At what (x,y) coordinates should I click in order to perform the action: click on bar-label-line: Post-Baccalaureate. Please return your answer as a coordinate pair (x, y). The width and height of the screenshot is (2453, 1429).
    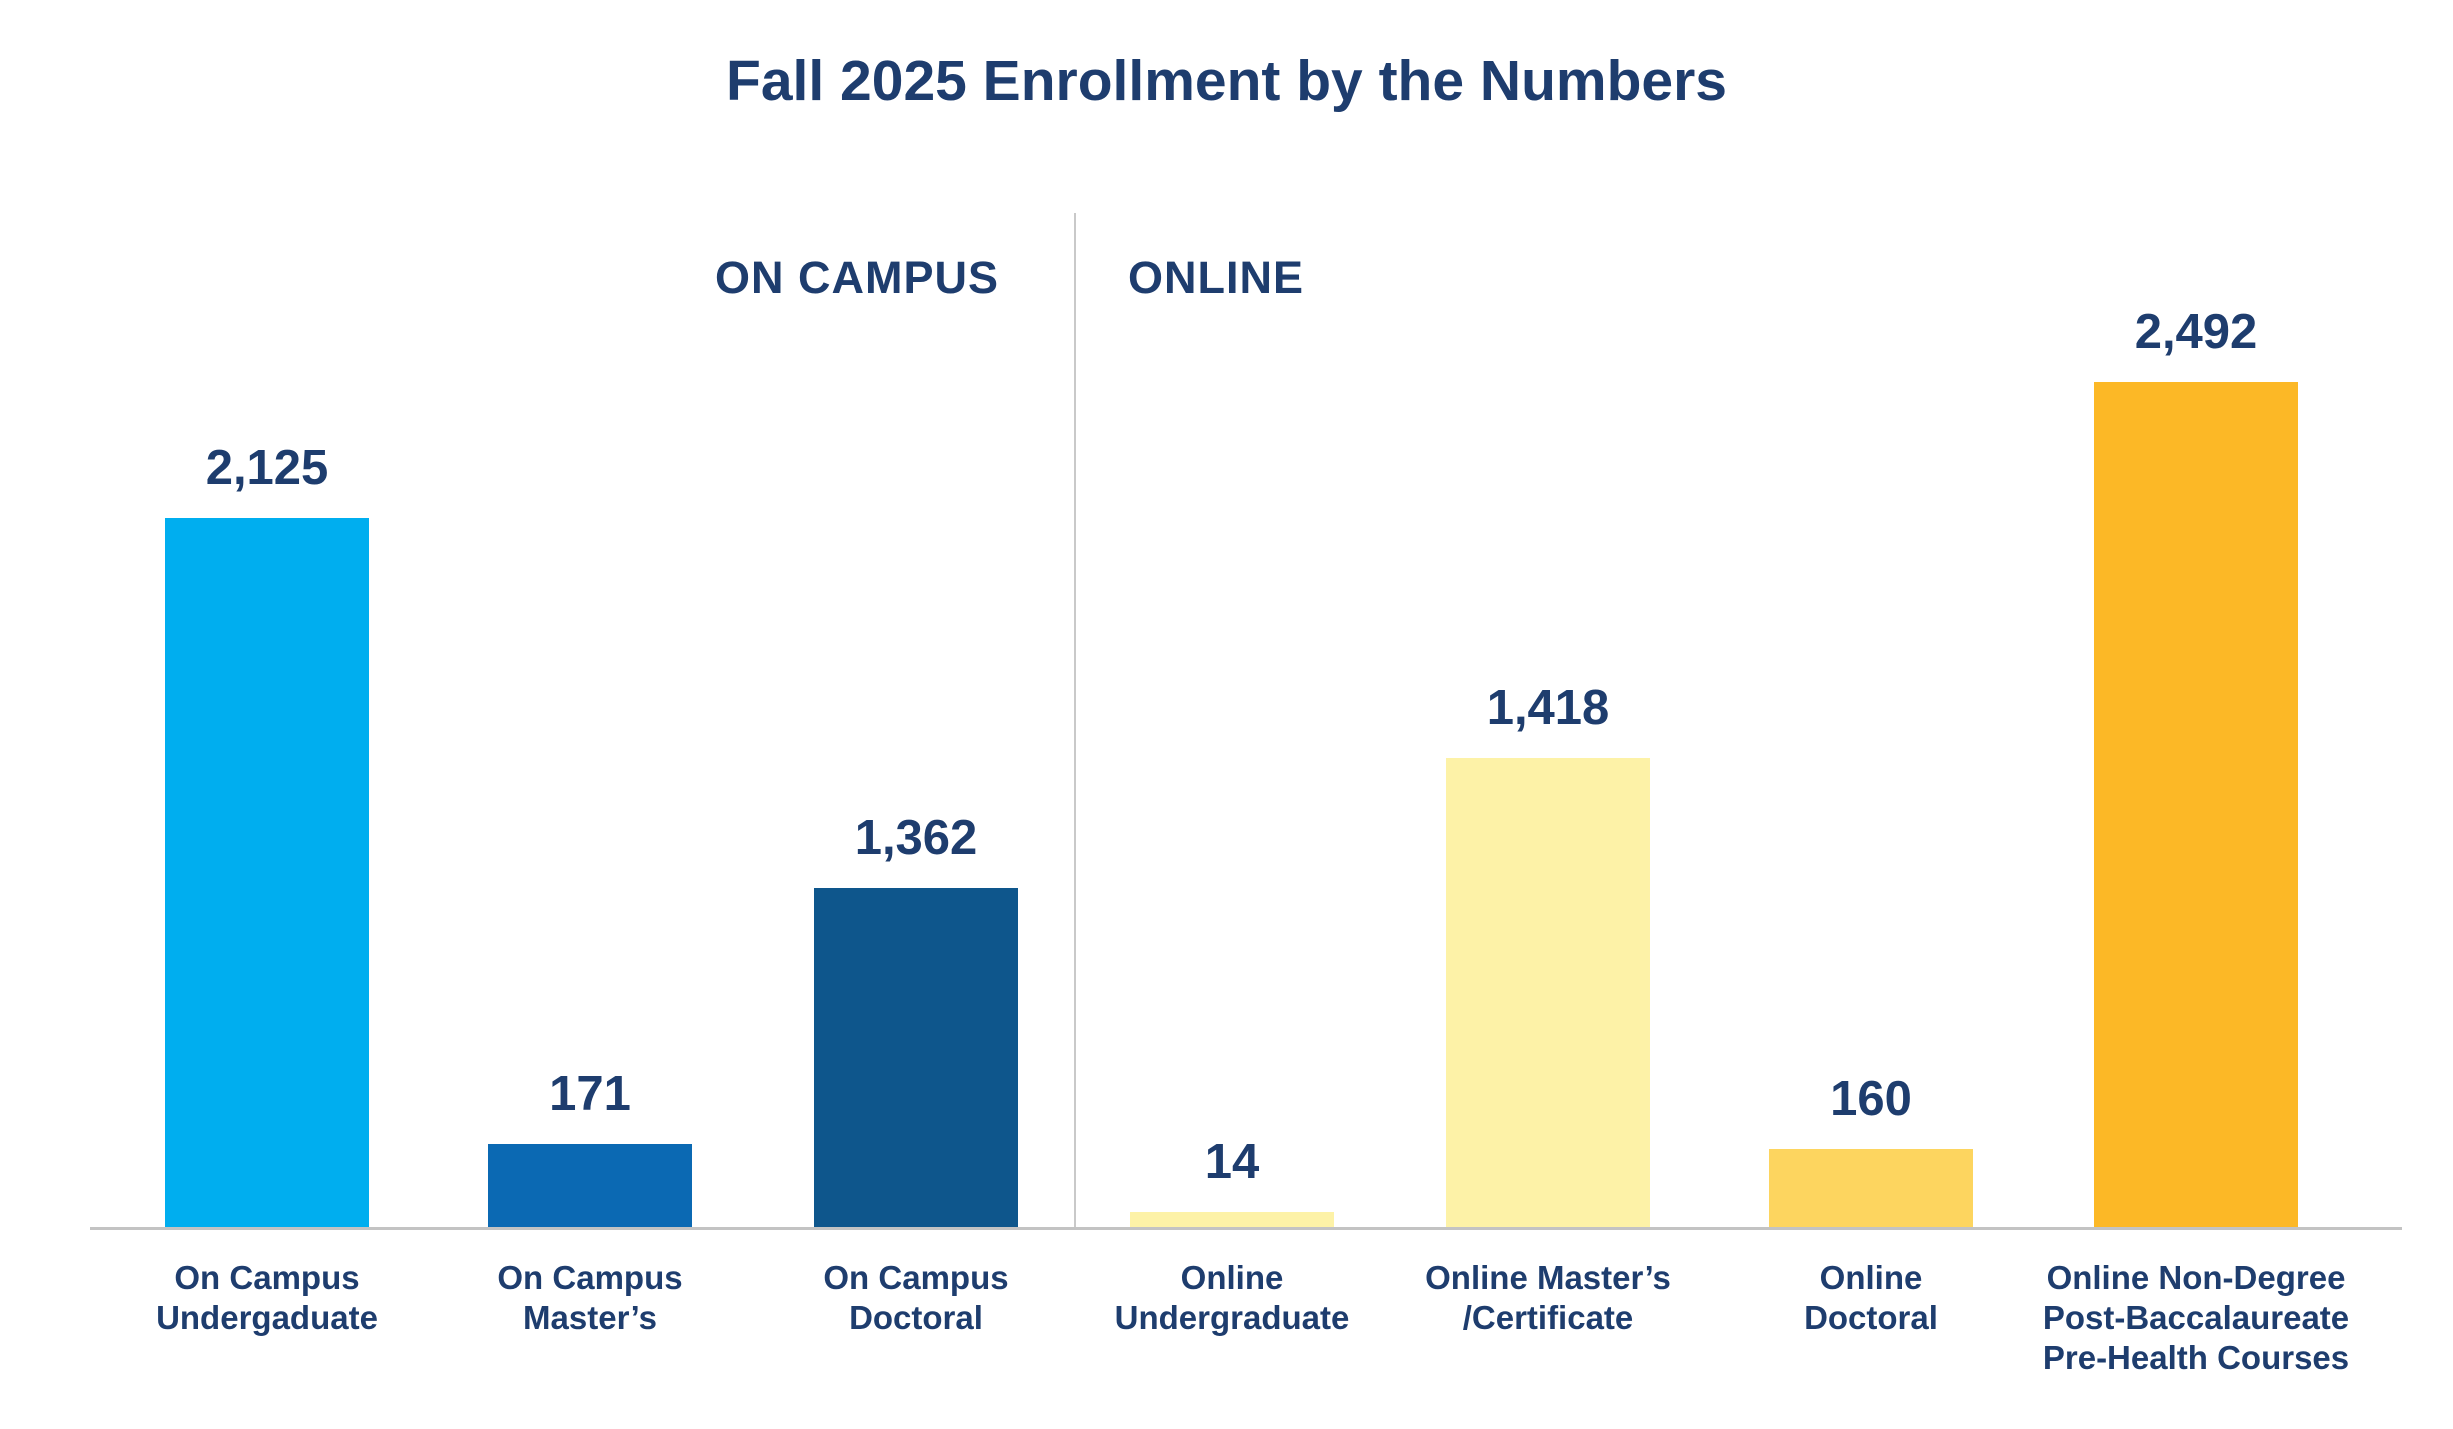
    Looking at the image, I should click on (2196, 1317).